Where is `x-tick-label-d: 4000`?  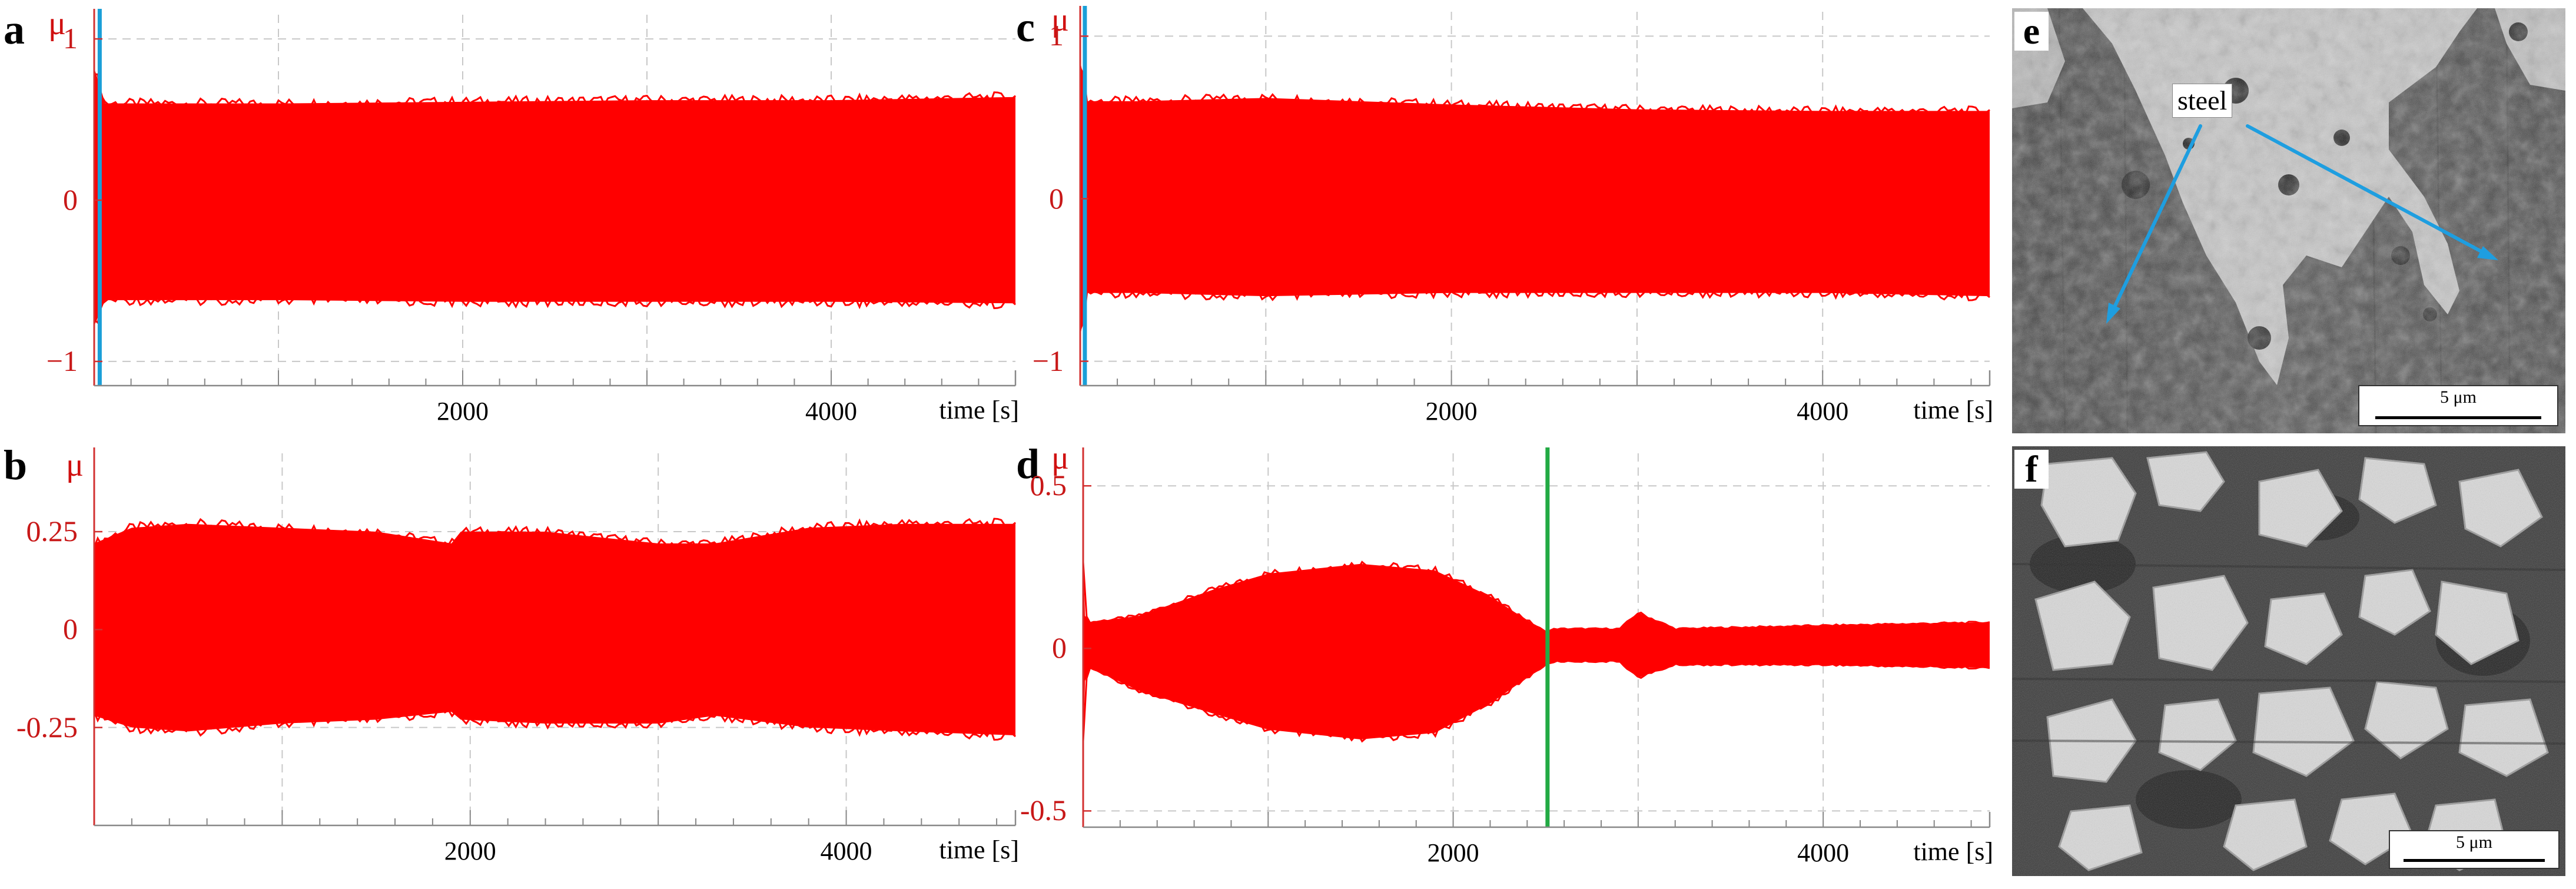 x-tick-label-d: 4000 is located at coordinates (1823, 852).